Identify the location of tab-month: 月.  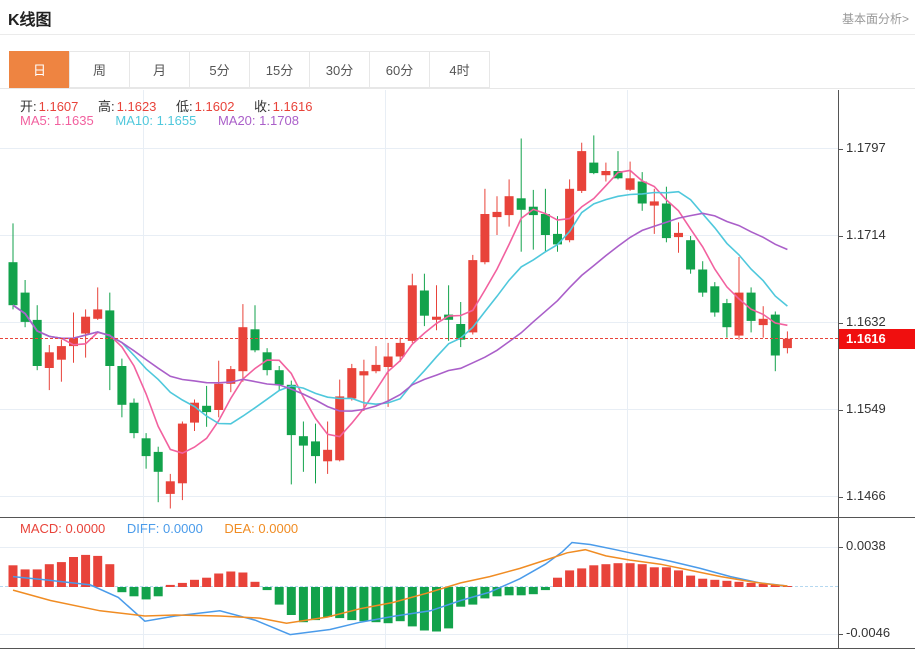
(159, 69).